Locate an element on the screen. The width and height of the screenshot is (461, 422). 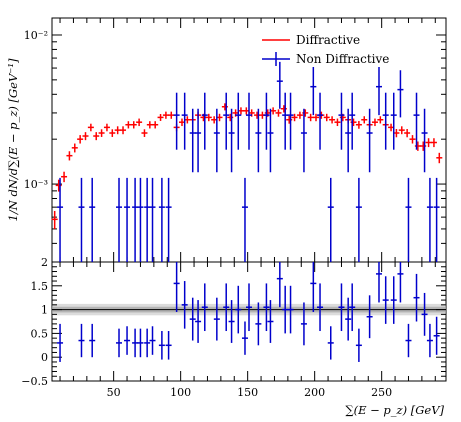
main-y-axis-title: 1/N dN/d∑(E − p_z) [GeV⁻¹] is located at coordinates (13, 139).